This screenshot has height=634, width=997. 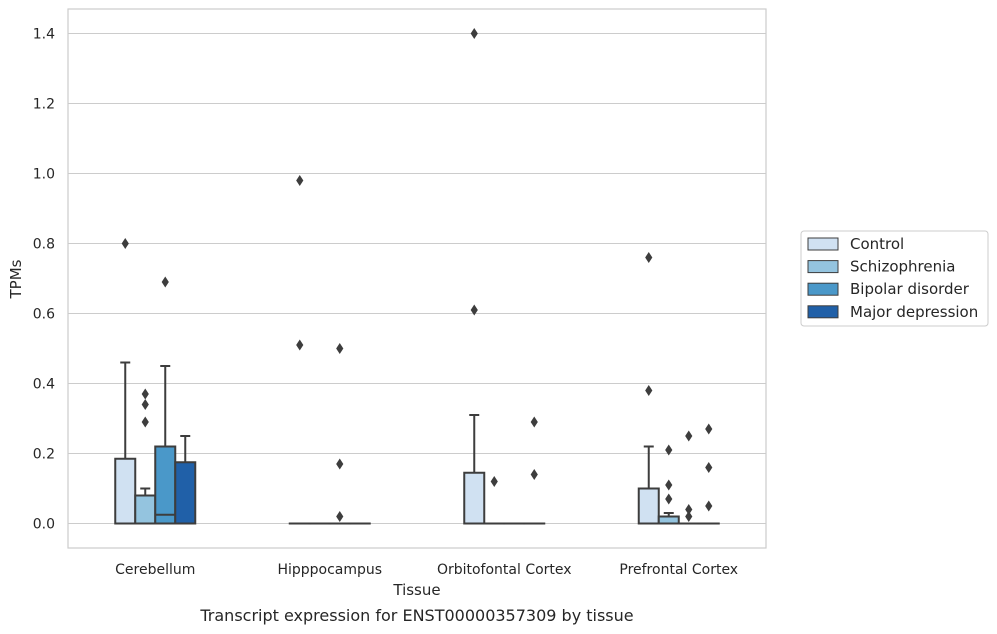 What do you see at coordinates (416, 590) in the screenshot?
I see `x-axis-label: Tissue` at bounding box center [416, 590].